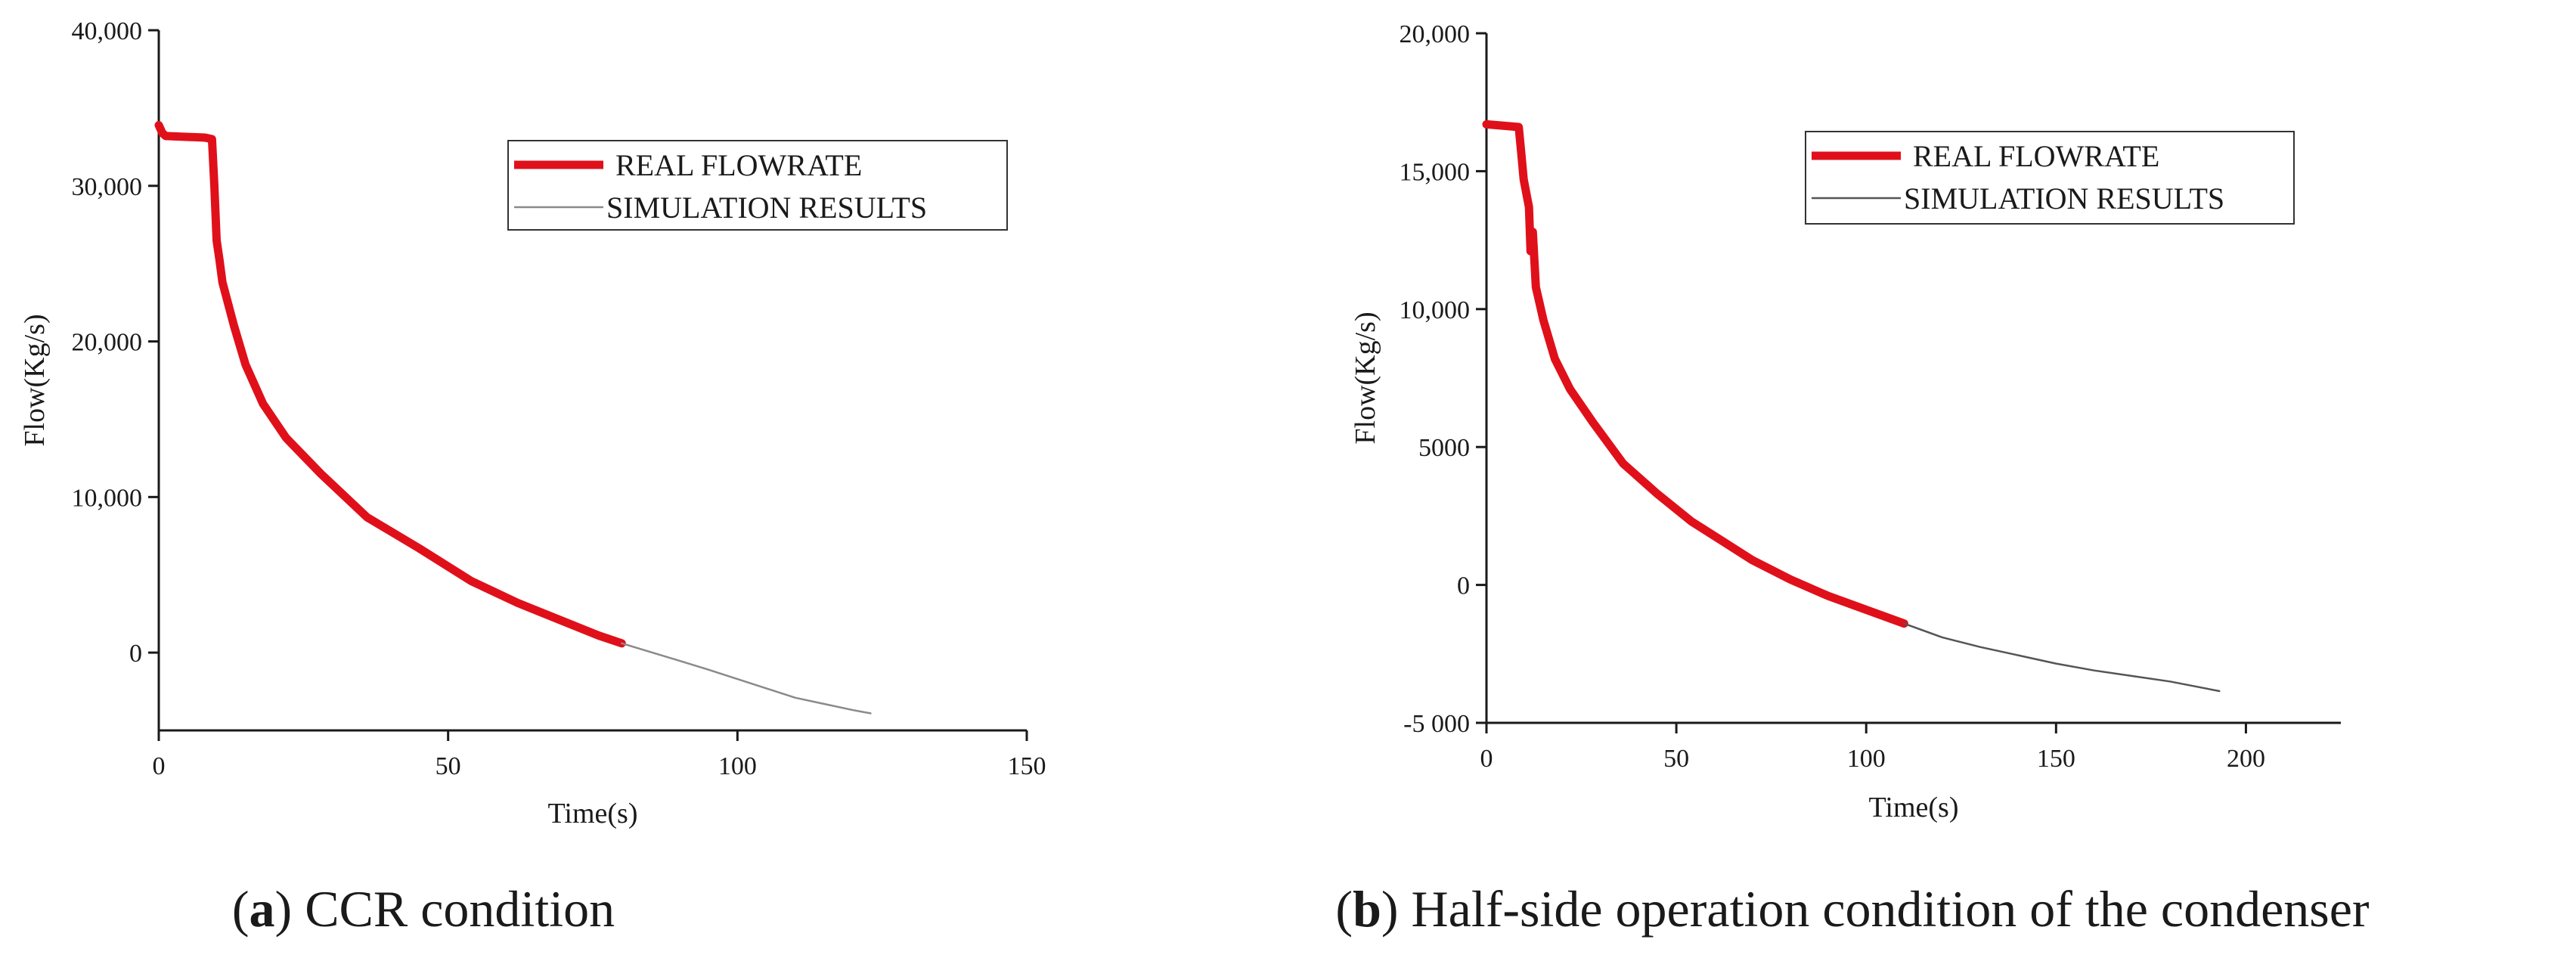  Describe the element at coordinates (1436, 724) in the screenshot. I see `y-tick-label: -5 000` at that location.